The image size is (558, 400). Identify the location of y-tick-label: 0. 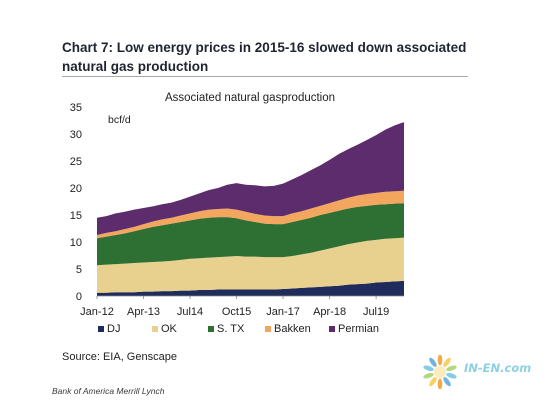
(79, 297).